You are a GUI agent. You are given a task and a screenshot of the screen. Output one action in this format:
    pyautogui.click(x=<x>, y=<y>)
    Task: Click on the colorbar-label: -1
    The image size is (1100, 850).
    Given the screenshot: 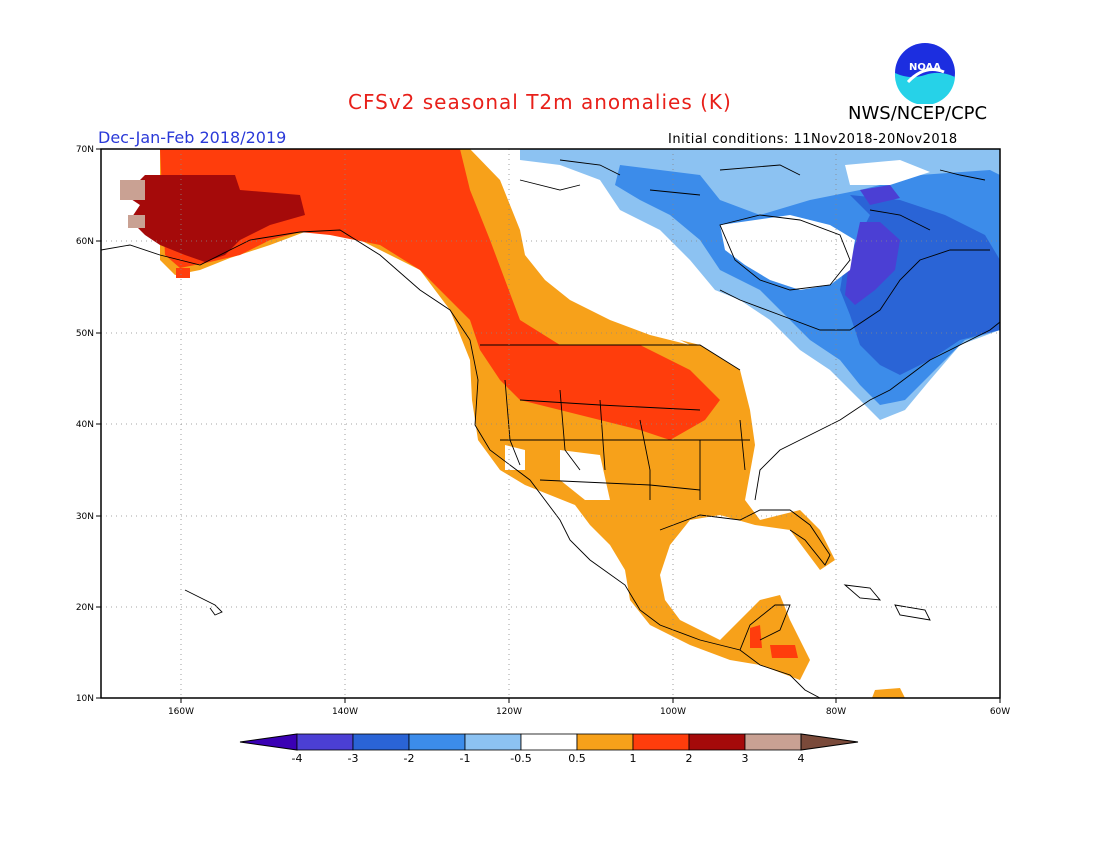 What is the action you would take?
    pyautogui.click(x=465, y=758)
    